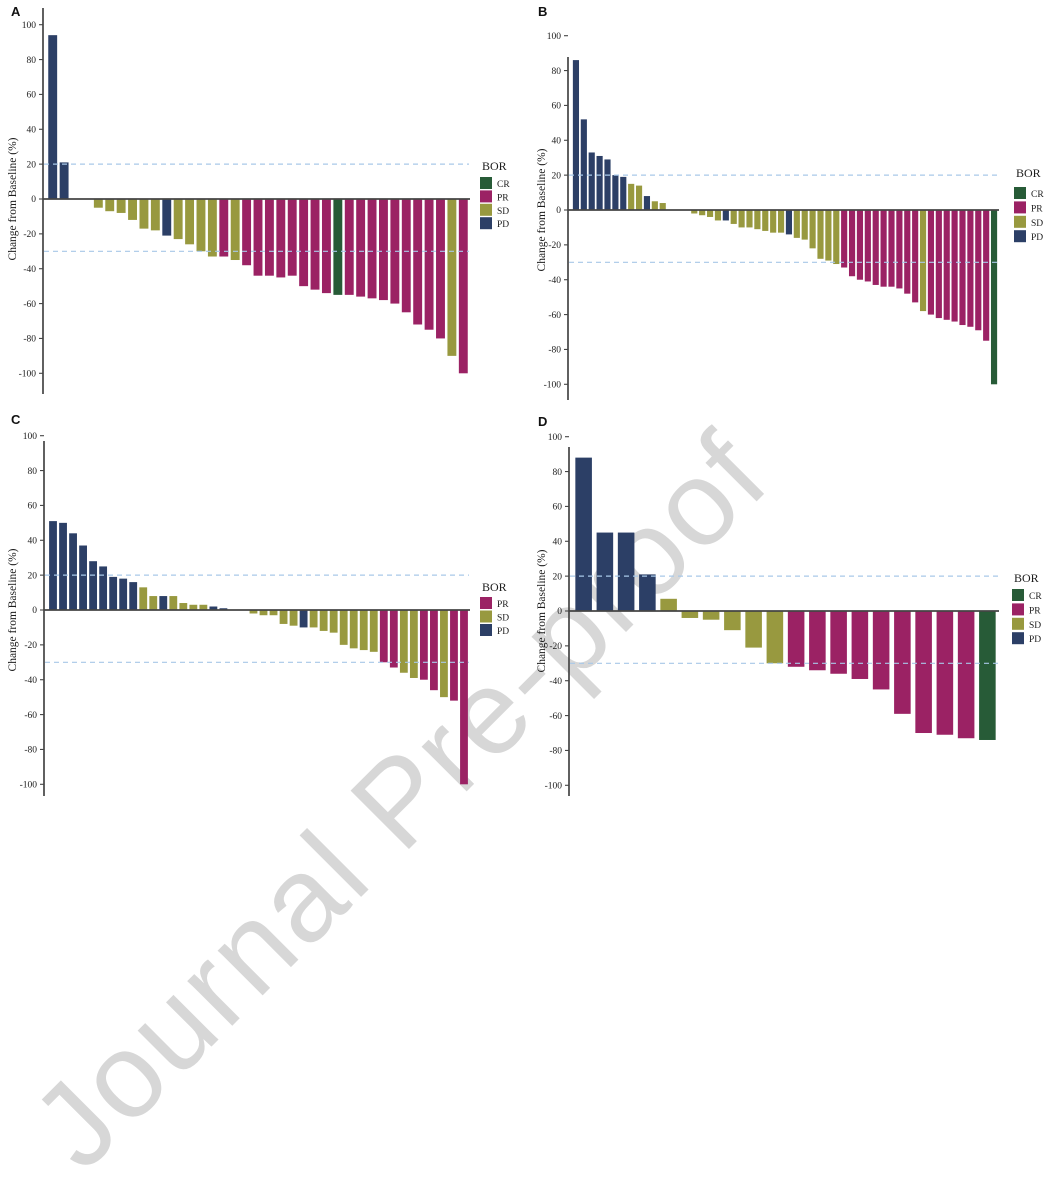 The image size is (1058, 1195). I want to click on y-tick-label: 20, so click(33, 576).